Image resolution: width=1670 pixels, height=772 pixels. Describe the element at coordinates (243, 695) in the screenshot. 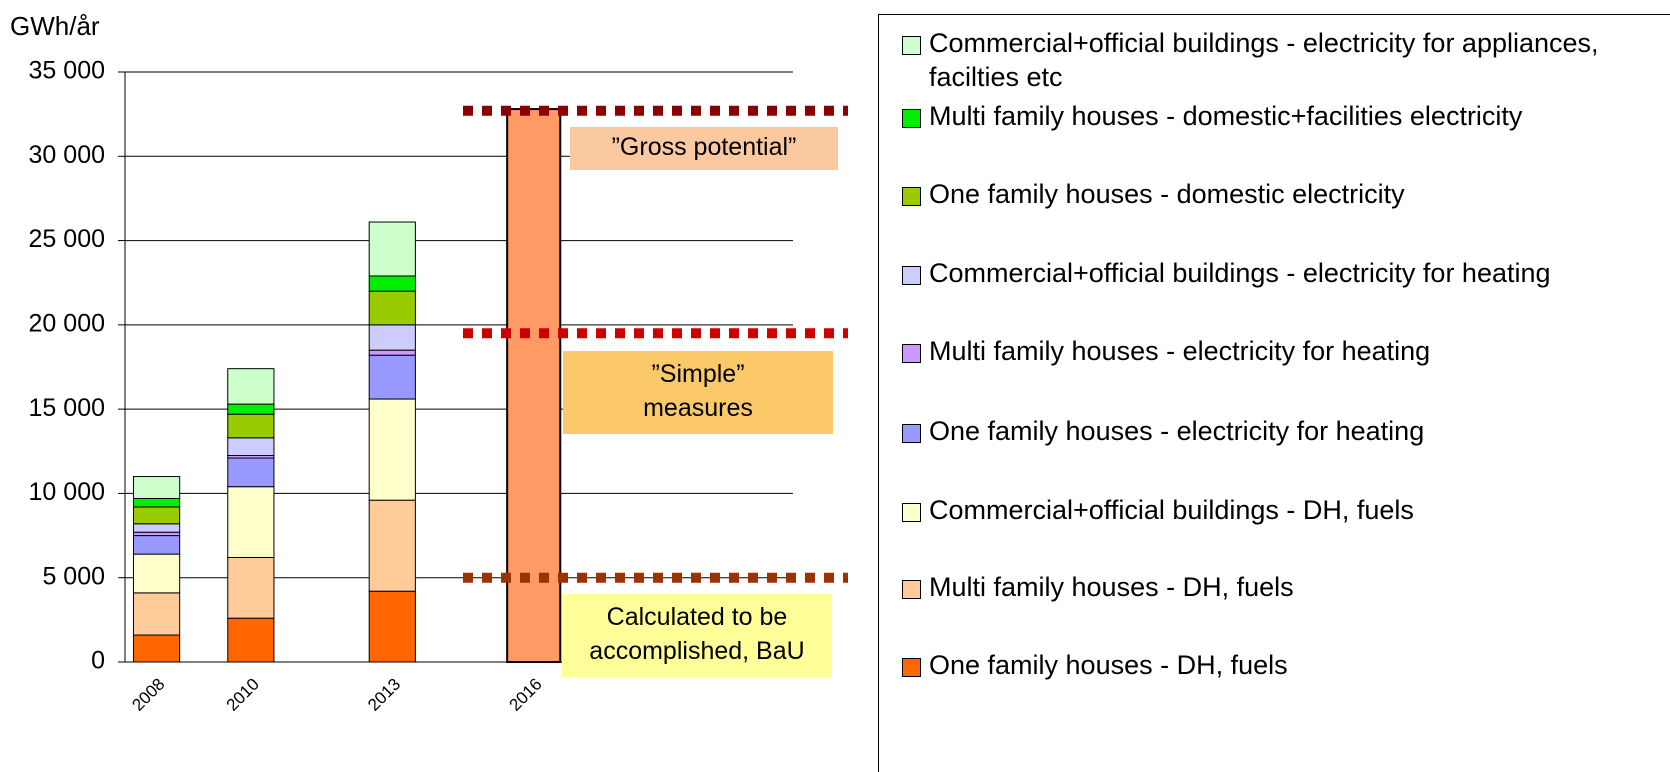

I see `x-tick-label: 2010` at that location.